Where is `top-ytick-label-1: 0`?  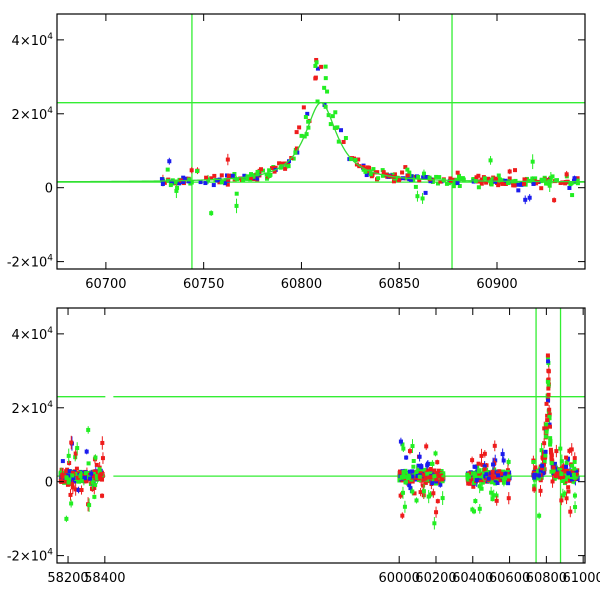
top-ytick-label-1: 0 is located at coordinates (49, 189).